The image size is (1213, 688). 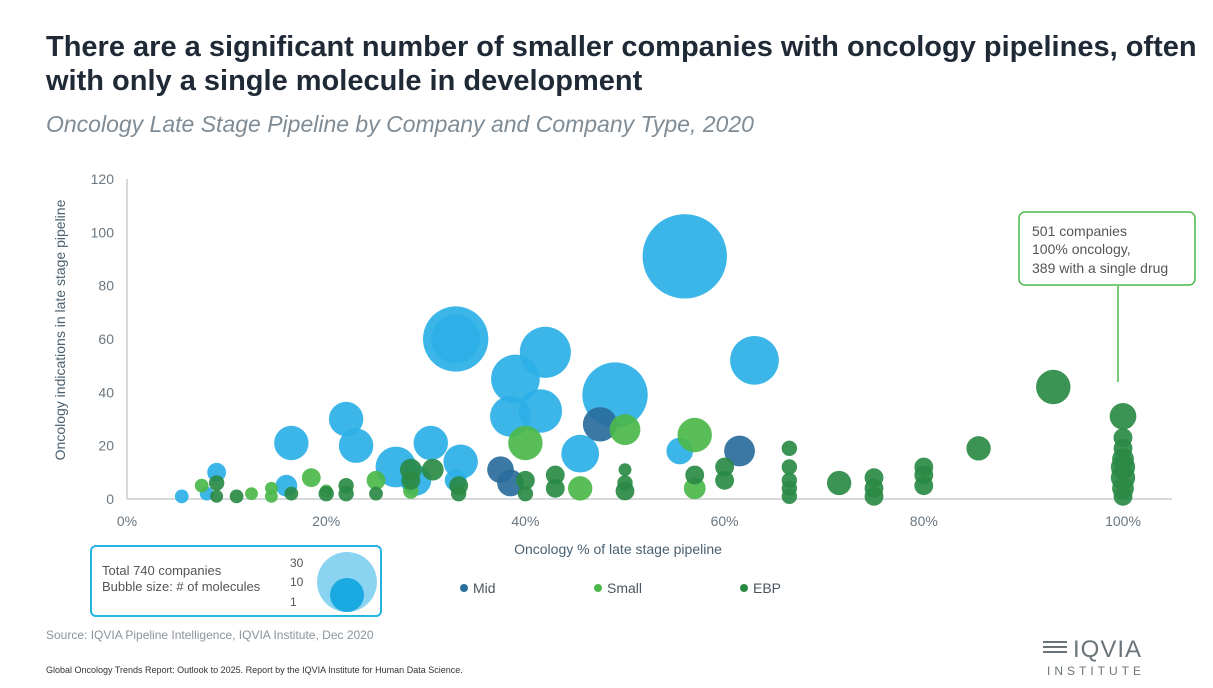 I want to click on x-tick-label: 100%, so click(x=1123, y=521).